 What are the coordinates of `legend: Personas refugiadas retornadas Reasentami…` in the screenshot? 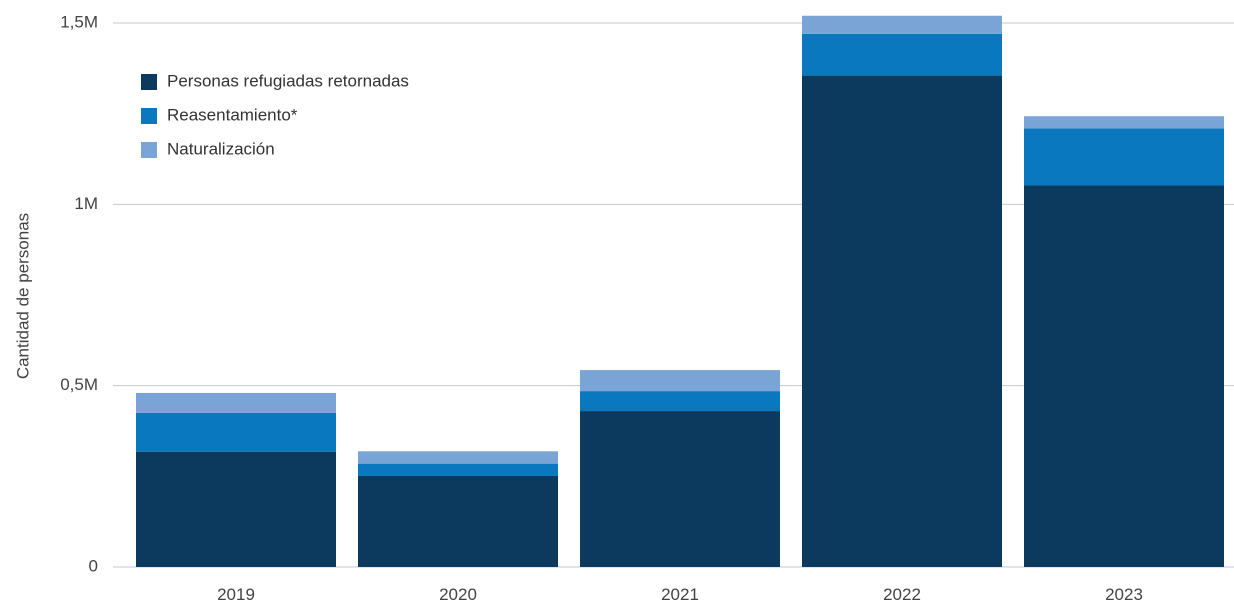 It's located at (275, 114).